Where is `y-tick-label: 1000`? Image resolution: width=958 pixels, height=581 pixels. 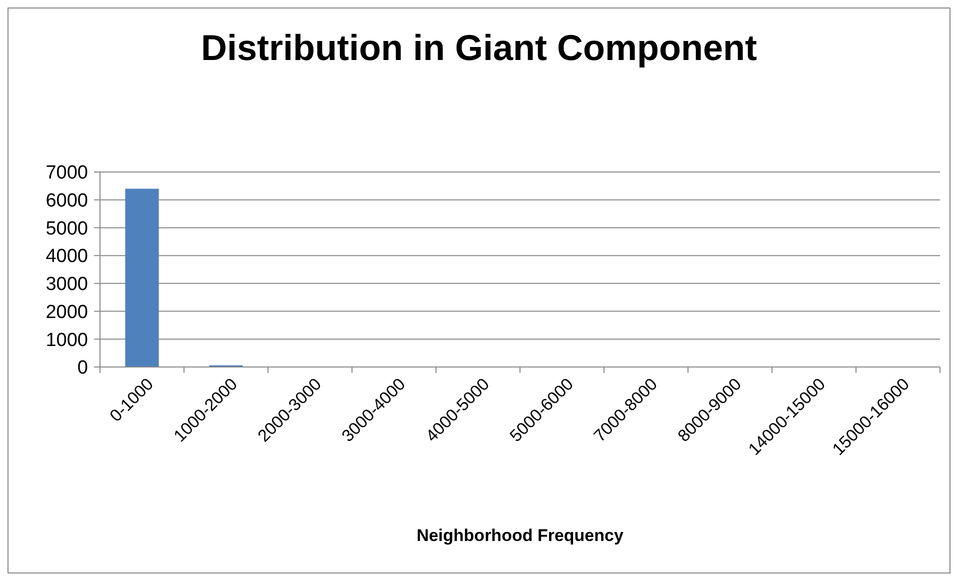 y-tick-label: 1000 is located at coordinates (67, 340).